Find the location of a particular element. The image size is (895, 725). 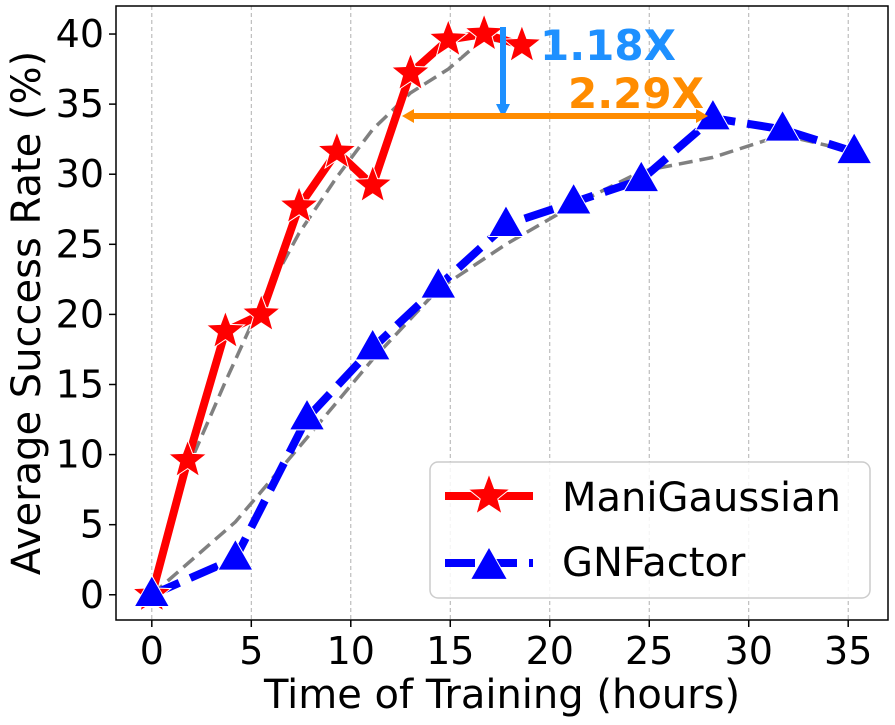

y-axis-label: Average Success Rate (%) is located at coordinates (27, 313).